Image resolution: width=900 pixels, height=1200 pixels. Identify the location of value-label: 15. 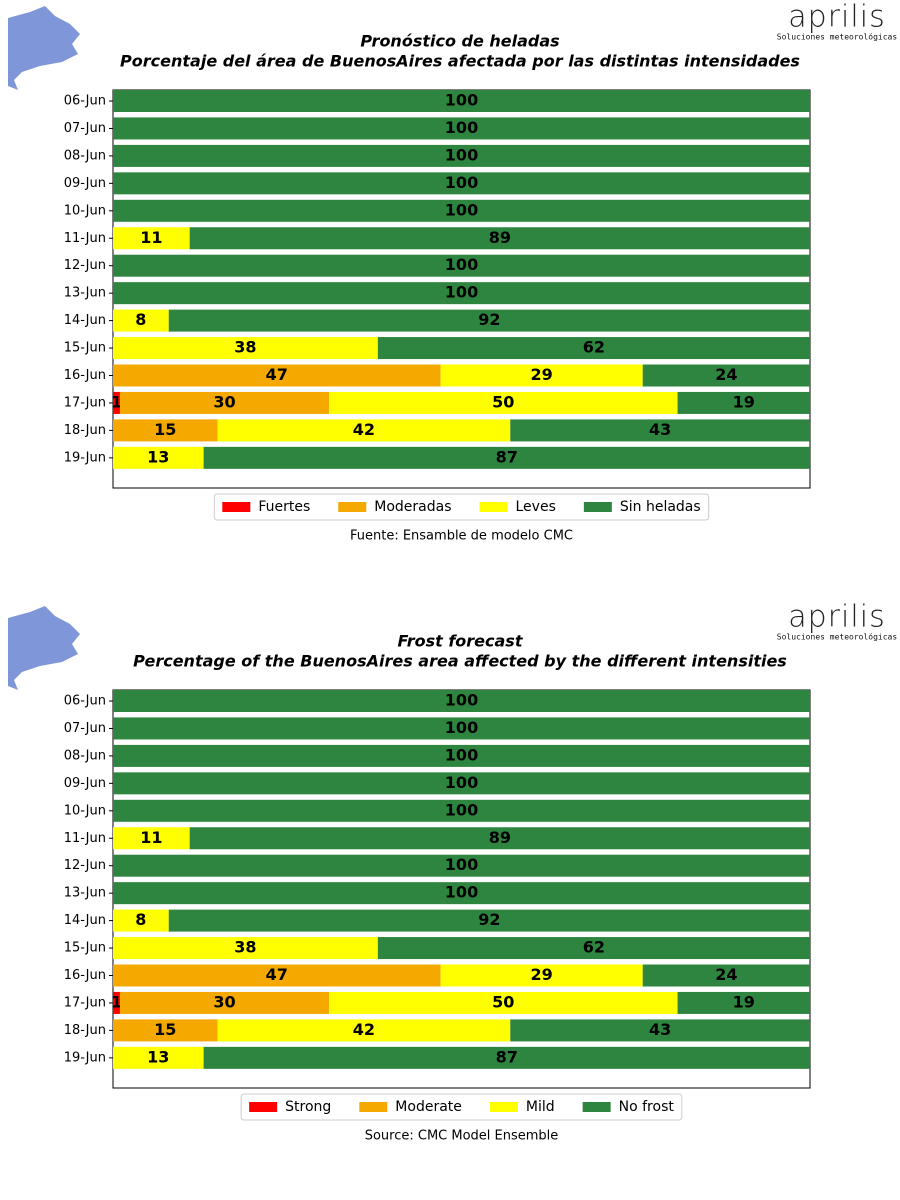
(165, 1029).